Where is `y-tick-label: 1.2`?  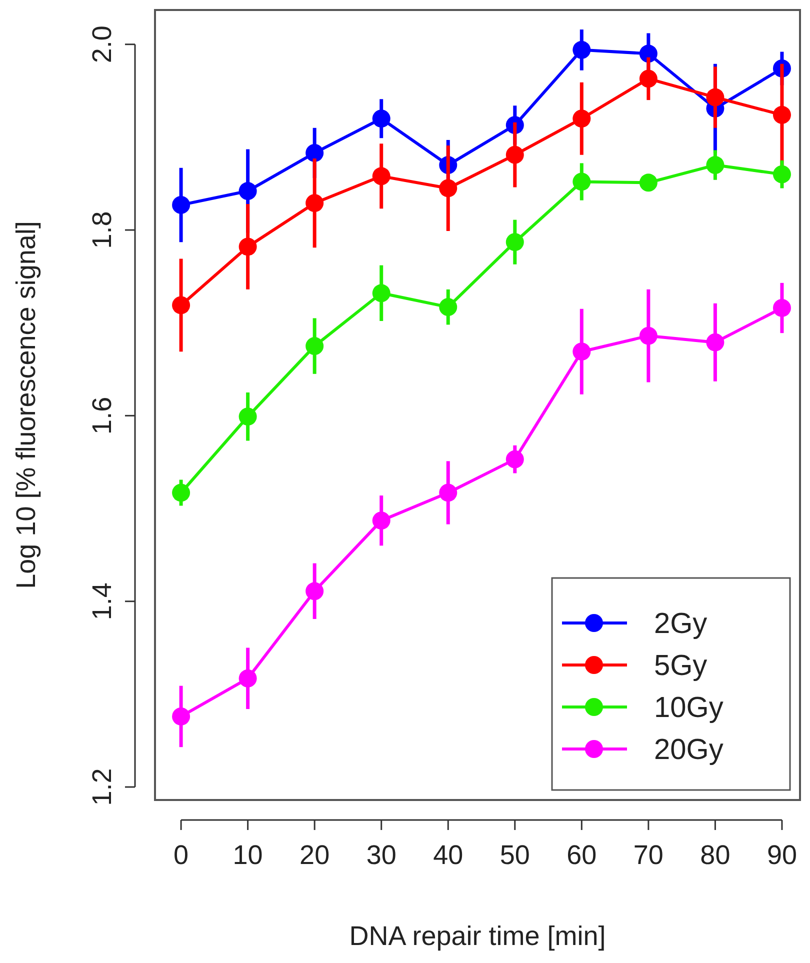 y-tick-label: 1.2 is located at coordinates (102, 787).